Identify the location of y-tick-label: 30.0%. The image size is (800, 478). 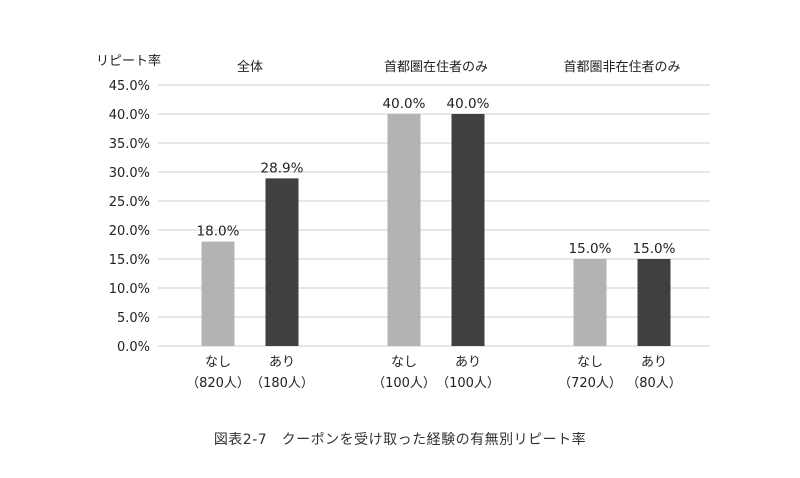
(129, 173).